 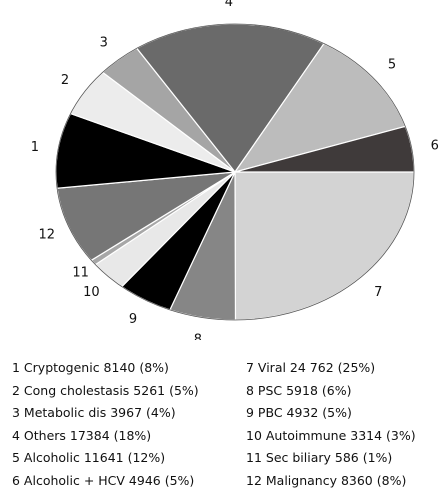 What do you see at coordinates (35, 147) in the screenshot?
I see `slice-number-label-1: 1` at bounding box center [35, 147].